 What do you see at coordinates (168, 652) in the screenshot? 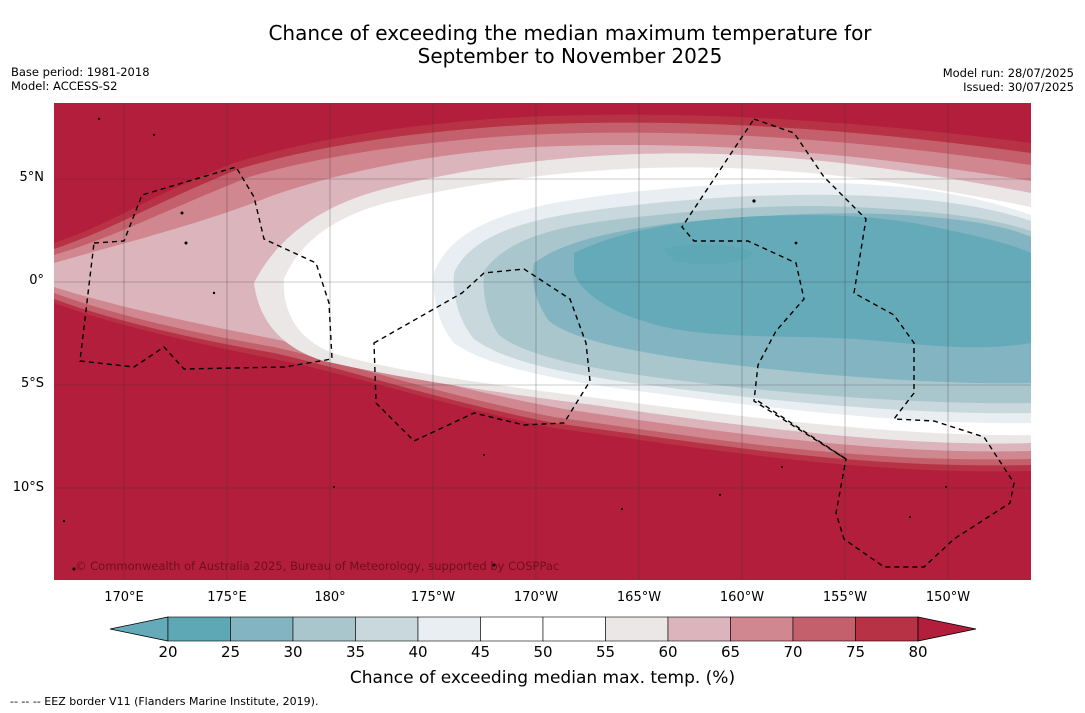
I see `colorbar-tick-label: 20` at bounding box center [168, 652].